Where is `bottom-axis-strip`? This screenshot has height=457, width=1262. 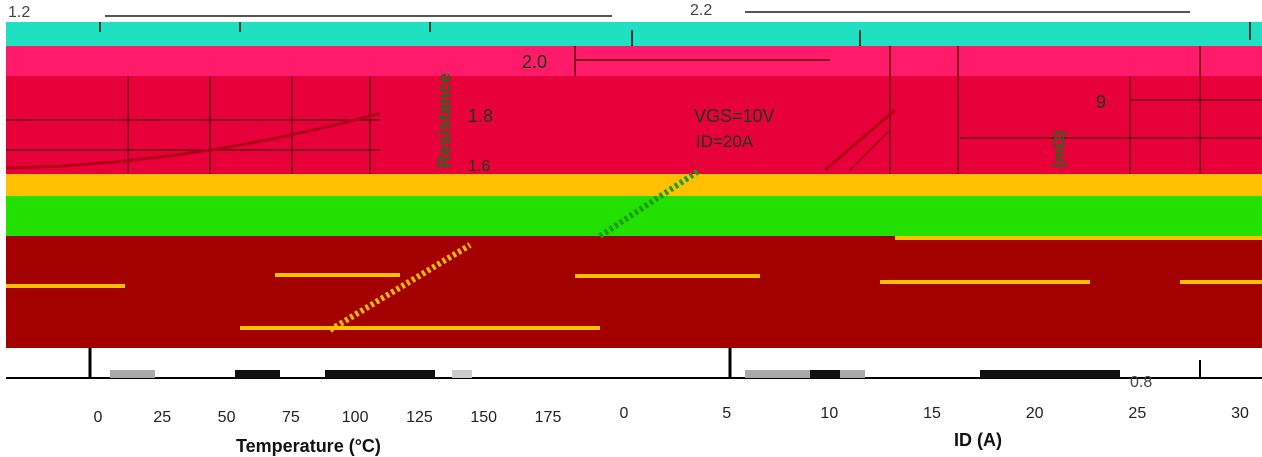
bottom-axis-strip is located at coordinates (634, 363).